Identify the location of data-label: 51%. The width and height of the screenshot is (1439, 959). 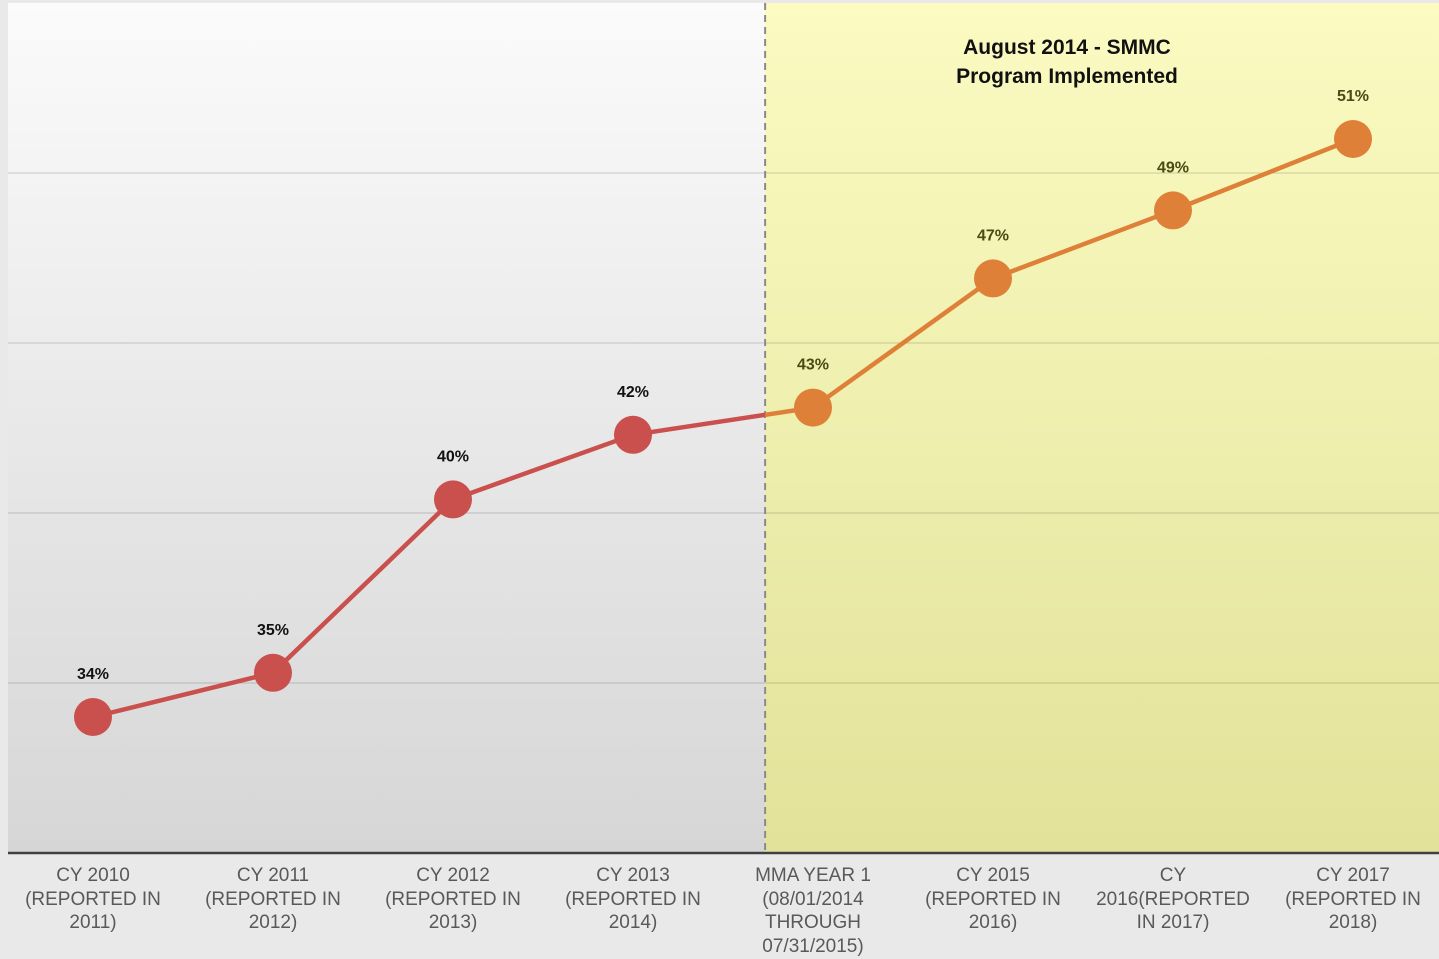
(1353, 96).